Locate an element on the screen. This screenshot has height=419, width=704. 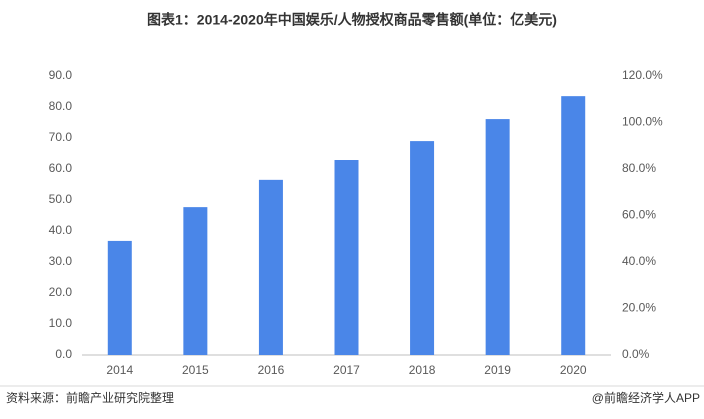
x-tick-label: 2019 is located at coordinates (497, 370).